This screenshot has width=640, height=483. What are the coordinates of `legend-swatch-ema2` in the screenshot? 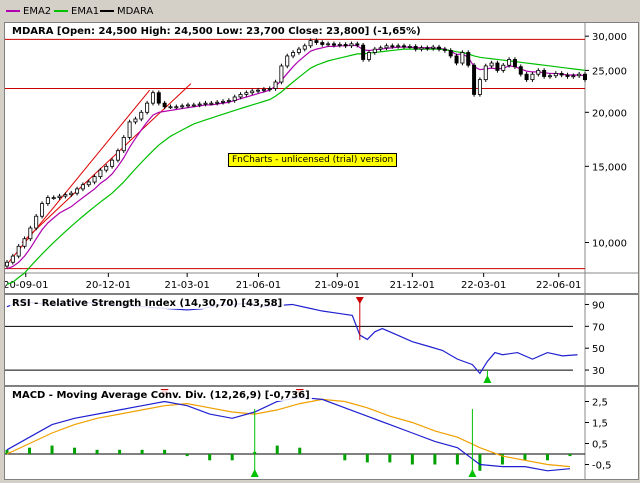 It's located at (13, 11).